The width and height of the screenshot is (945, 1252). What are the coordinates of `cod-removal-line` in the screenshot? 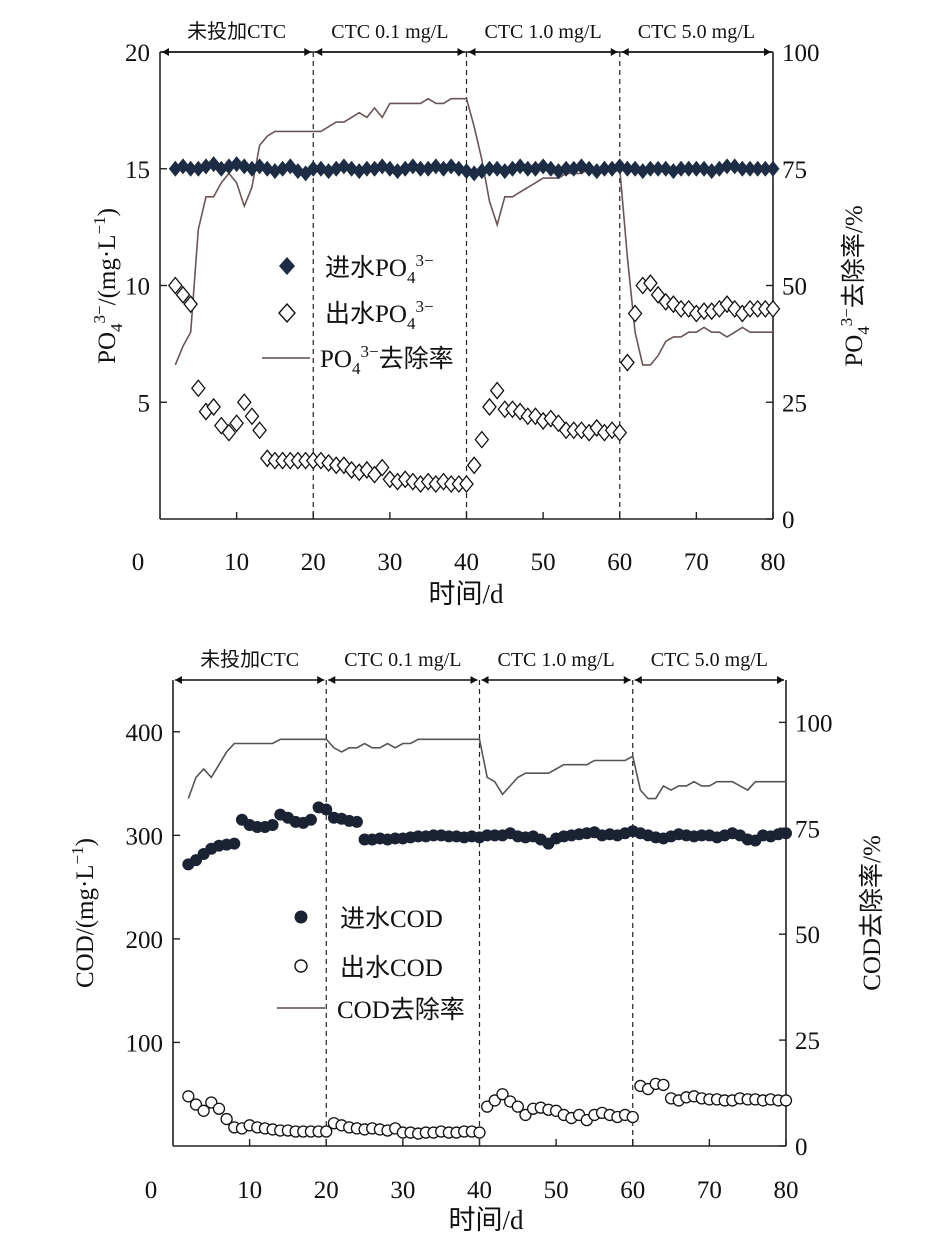 It's located at (486, 769).